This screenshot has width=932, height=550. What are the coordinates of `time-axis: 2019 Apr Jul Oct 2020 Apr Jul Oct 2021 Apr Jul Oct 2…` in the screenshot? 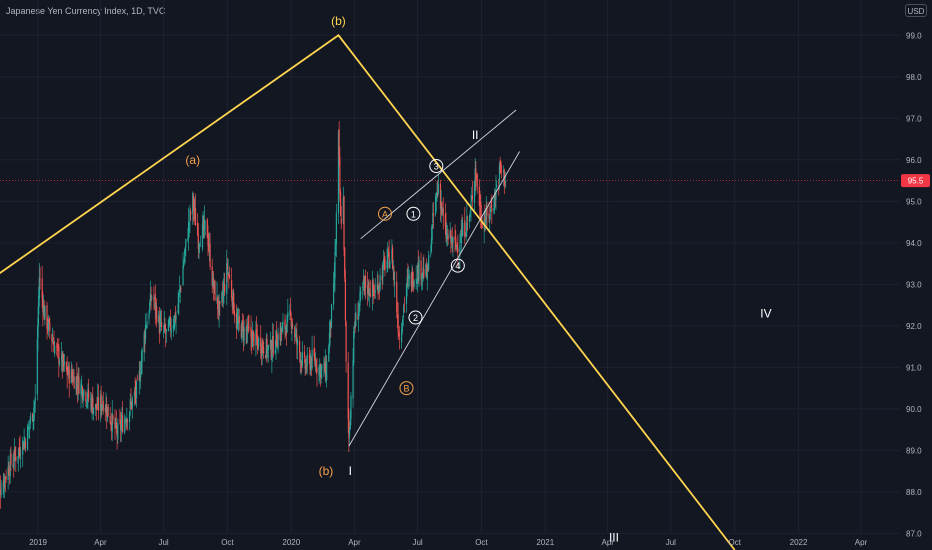 It's located at (448, 542).